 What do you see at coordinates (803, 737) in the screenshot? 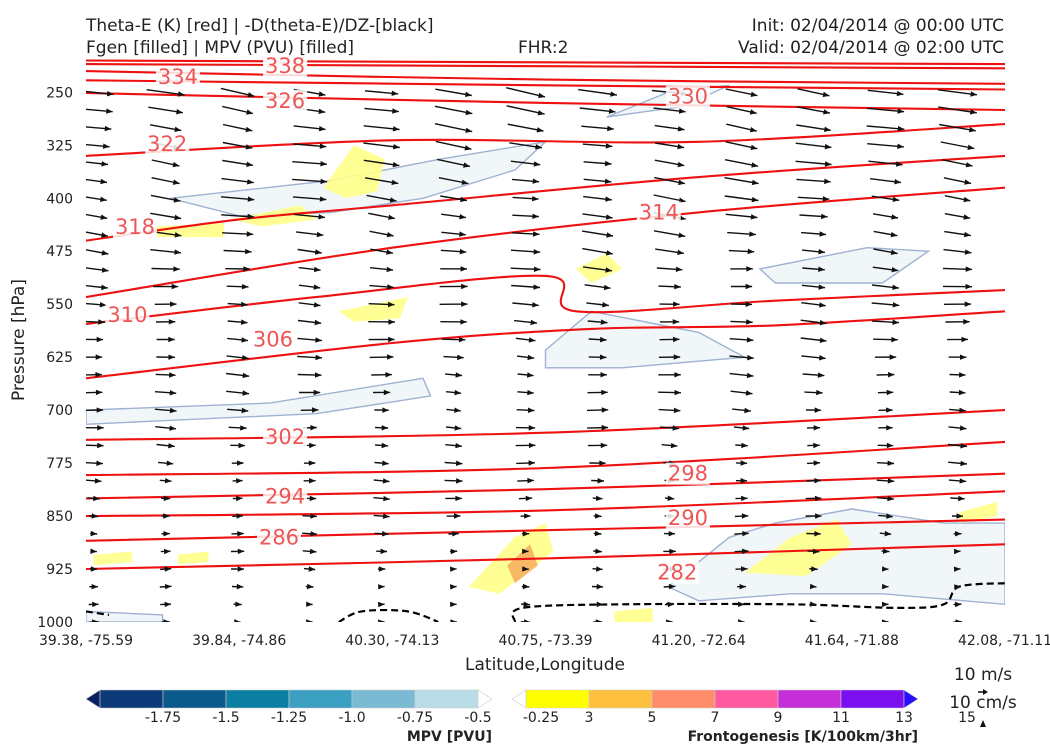
I see `frontogenesis-colorbar-label: Frontogenesis [K/100km/3hr]` at bounding box center [803, 737].